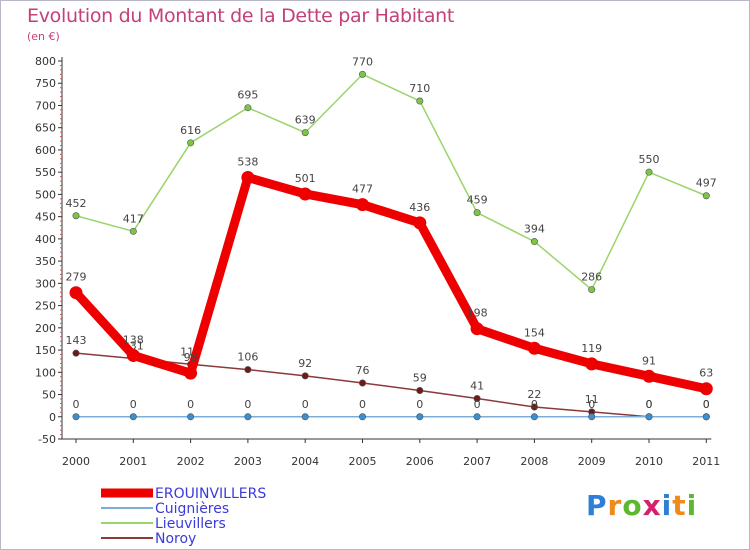 The image size is (750, 550). What do you see at coordinates (477, 386) in the screenshot?
I see `data-label-noroy: 41` at bounding box center [477, 386].